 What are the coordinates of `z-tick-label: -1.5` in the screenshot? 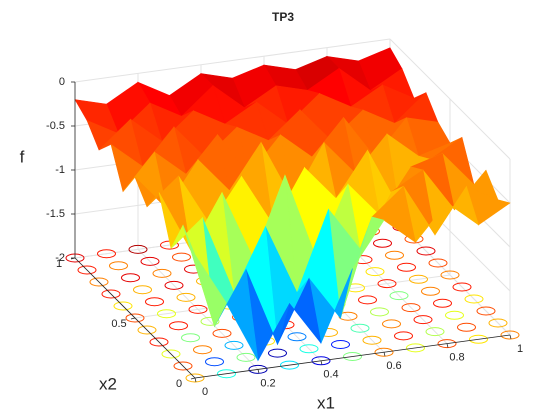 It's located at (55, 214).